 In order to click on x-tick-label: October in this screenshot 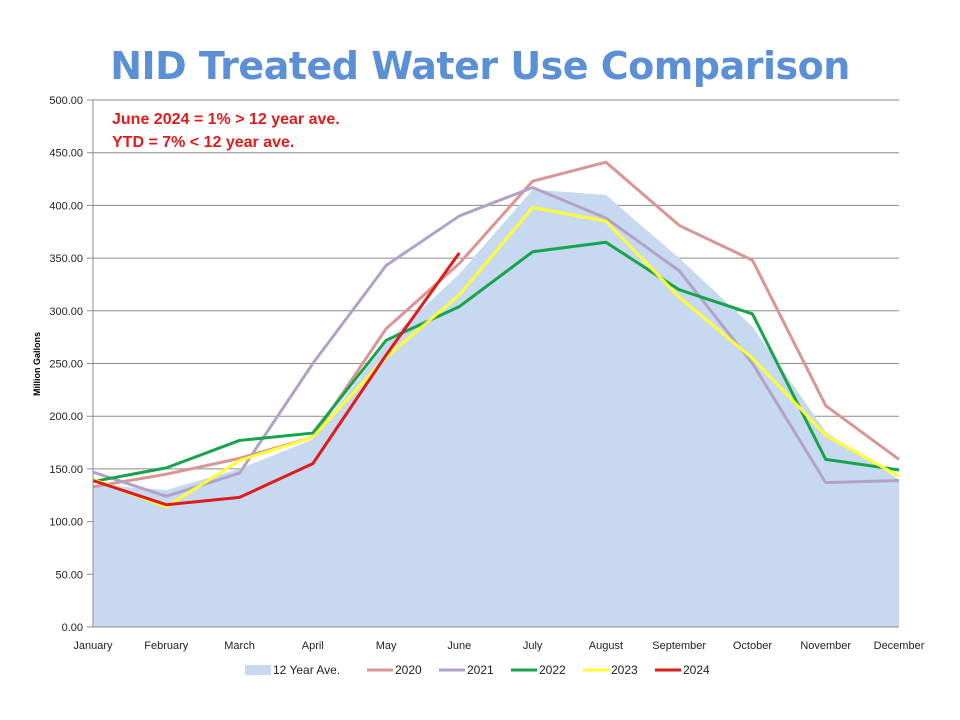, I will do `click(752, 646)`.